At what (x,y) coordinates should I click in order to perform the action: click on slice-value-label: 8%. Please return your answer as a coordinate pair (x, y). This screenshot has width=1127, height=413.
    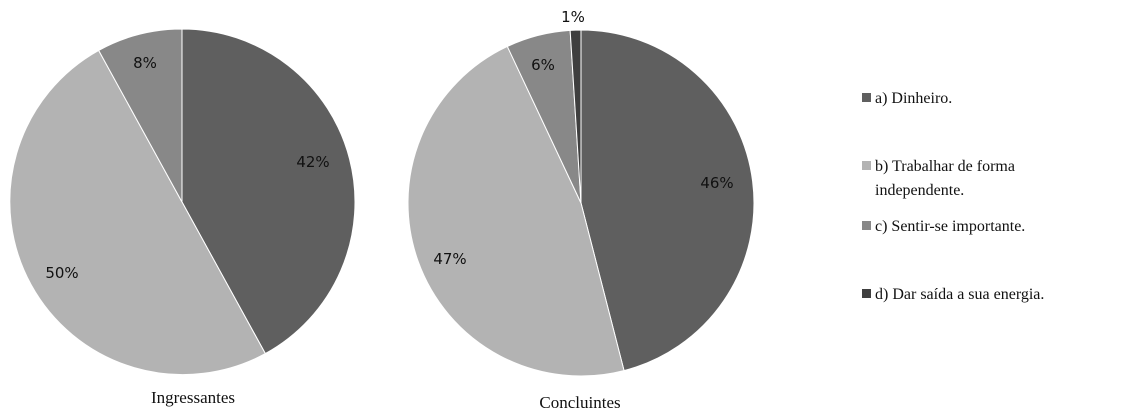
    Looking at the image, I should click on (145, 63).